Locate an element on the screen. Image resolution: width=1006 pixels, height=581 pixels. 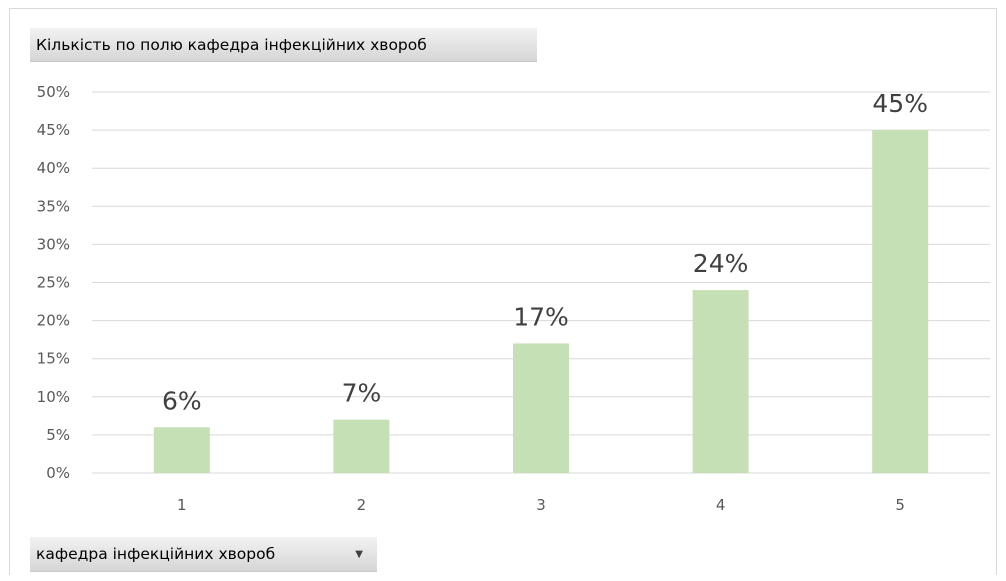
y-tick-label: 15% is located at coordinates (53, 359).